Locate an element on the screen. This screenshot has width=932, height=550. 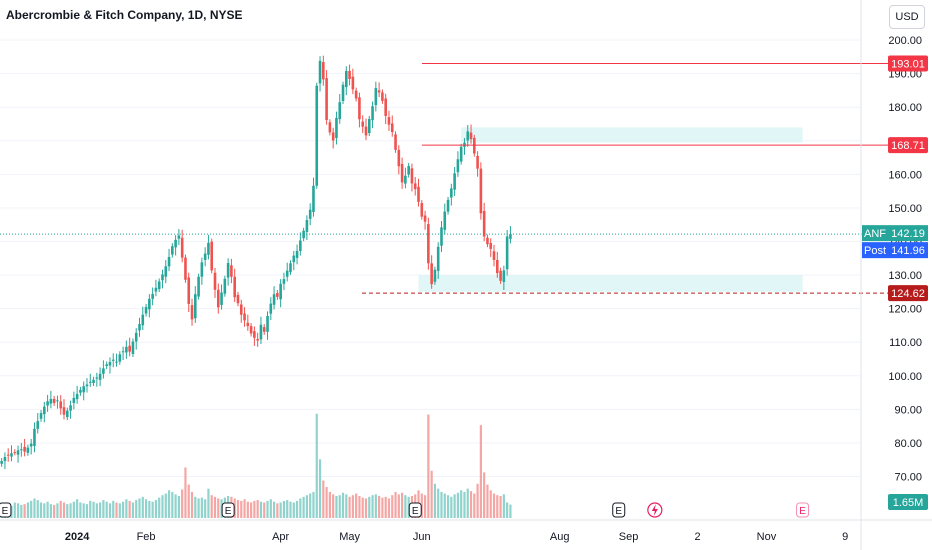
chart-title: Abercrombie & Fitch Company, 1D, NYSE is located at coordinates (124, 15).